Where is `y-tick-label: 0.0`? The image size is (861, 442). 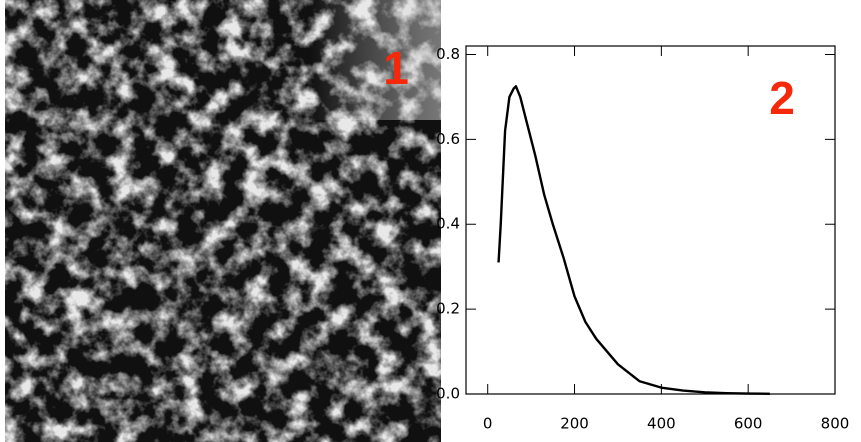
y-tick-label: 0.0 is located at coordinates (448, 394).